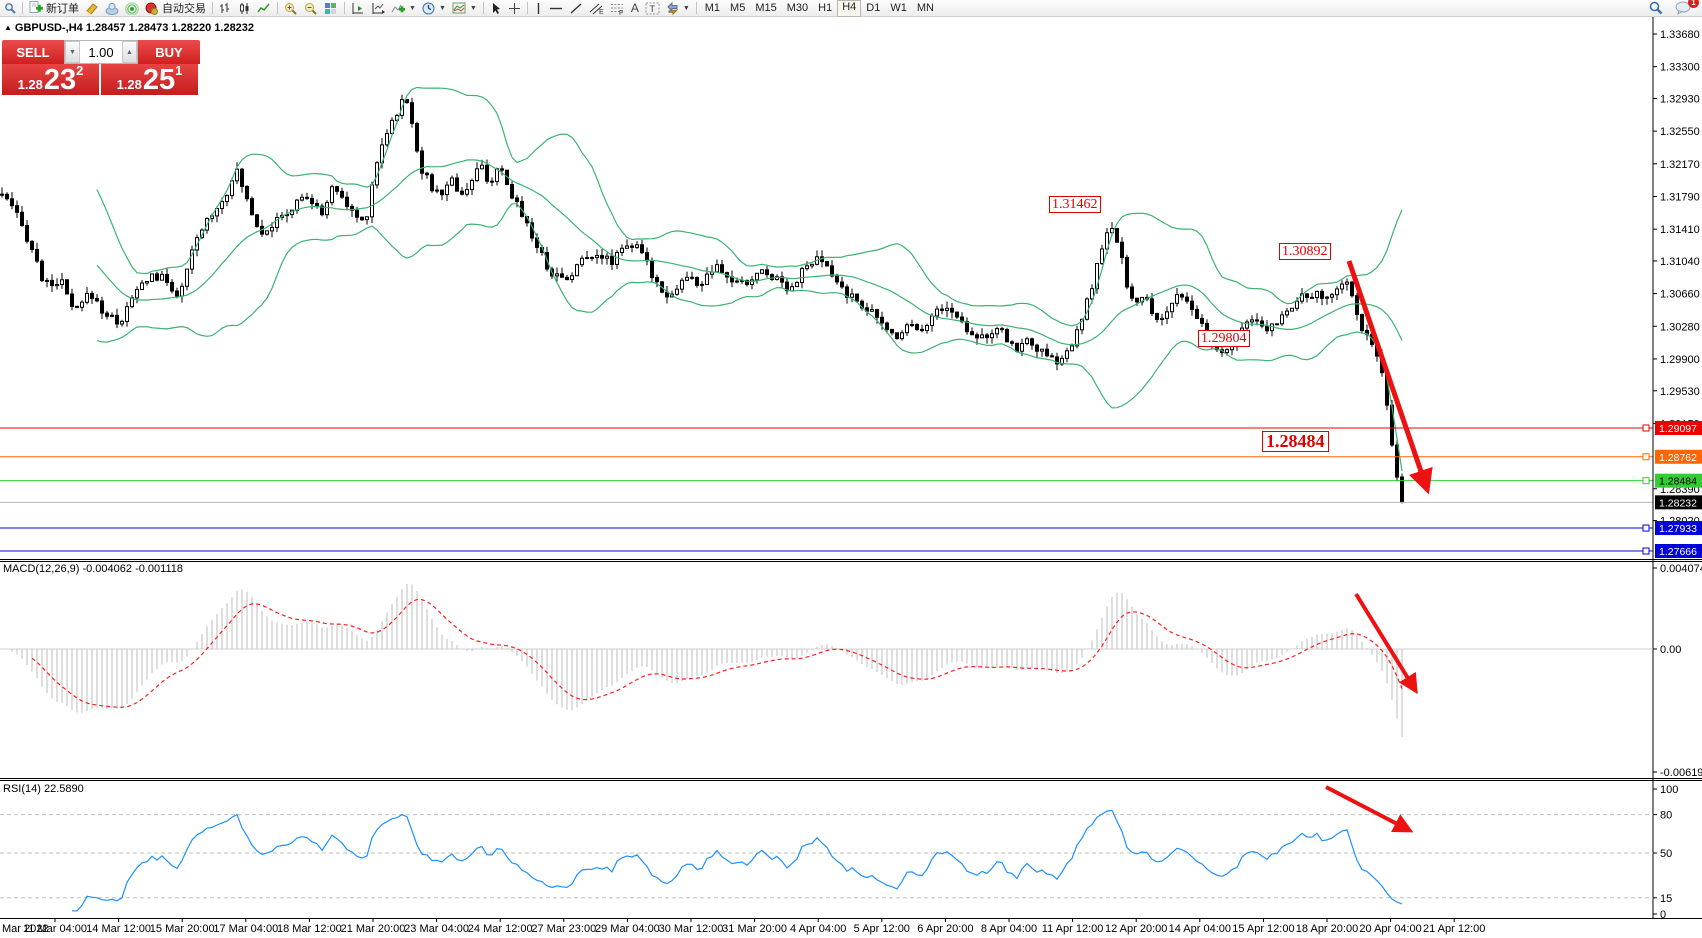  I want to click on timeframe-bar: M1 M5 M15 M30 H1 H4 D1 W1 MN, so click(819, 8).